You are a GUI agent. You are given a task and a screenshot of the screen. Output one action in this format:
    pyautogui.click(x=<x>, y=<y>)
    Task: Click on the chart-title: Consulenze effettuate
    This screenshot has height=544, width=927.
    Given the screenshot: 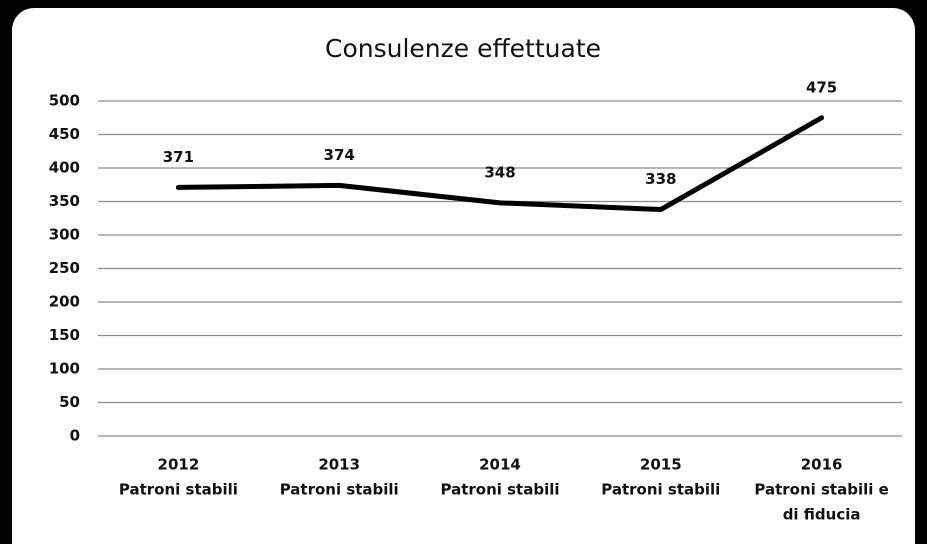 What is the action you would take?
    pyautogui.click(x=463, y=48)
    